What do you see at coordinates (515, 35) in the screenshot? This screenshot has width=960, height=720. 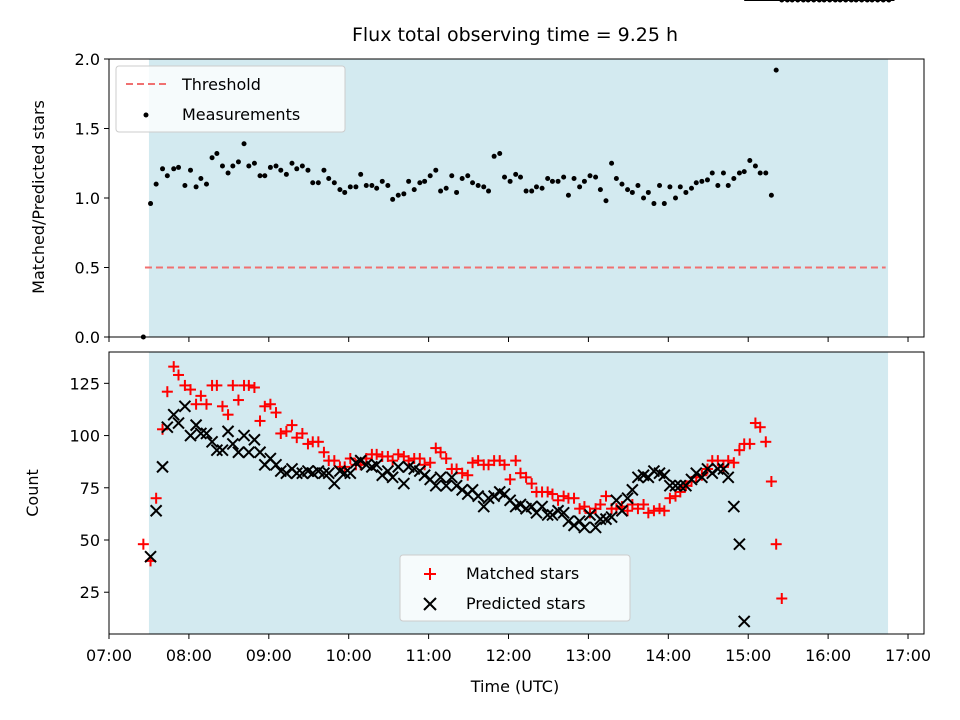 I see `chart-title: Flux total observing time = 9.25 h` at bounding box center [515, 35].